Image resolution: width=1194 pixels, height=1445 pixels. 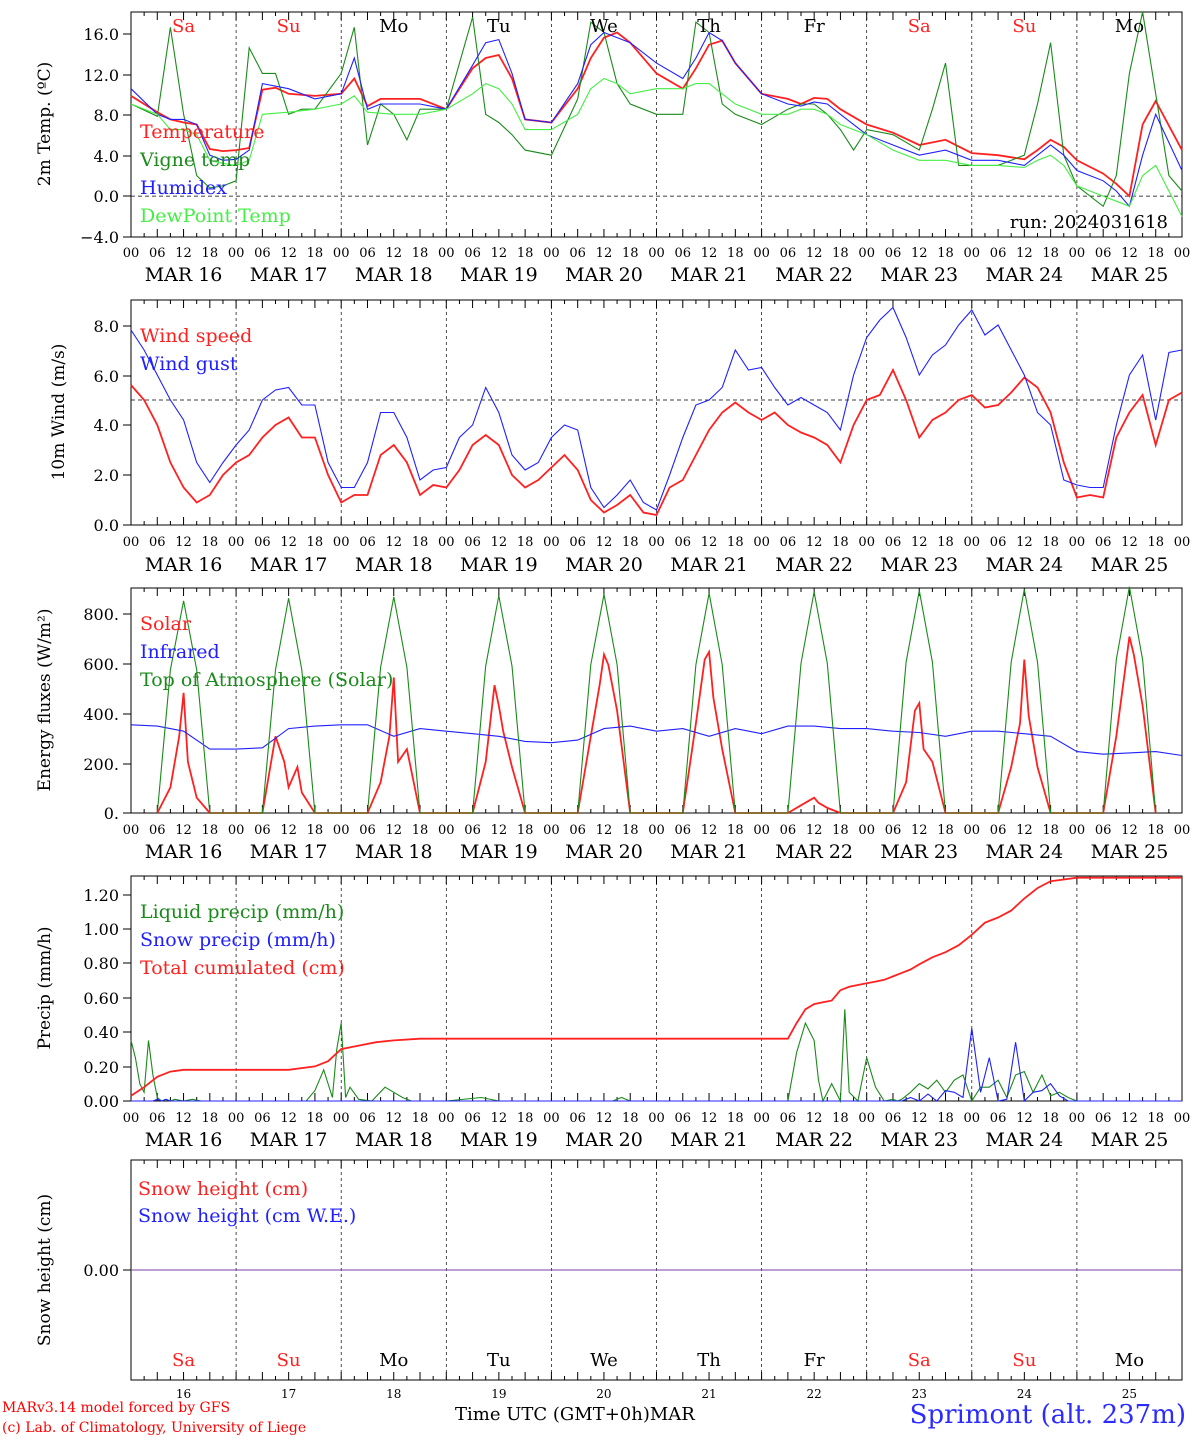 What do you see at coordinates (106, 115) in the screenshot?
I see `y-tick-label: 8.0` at bounding box center [106, 115].